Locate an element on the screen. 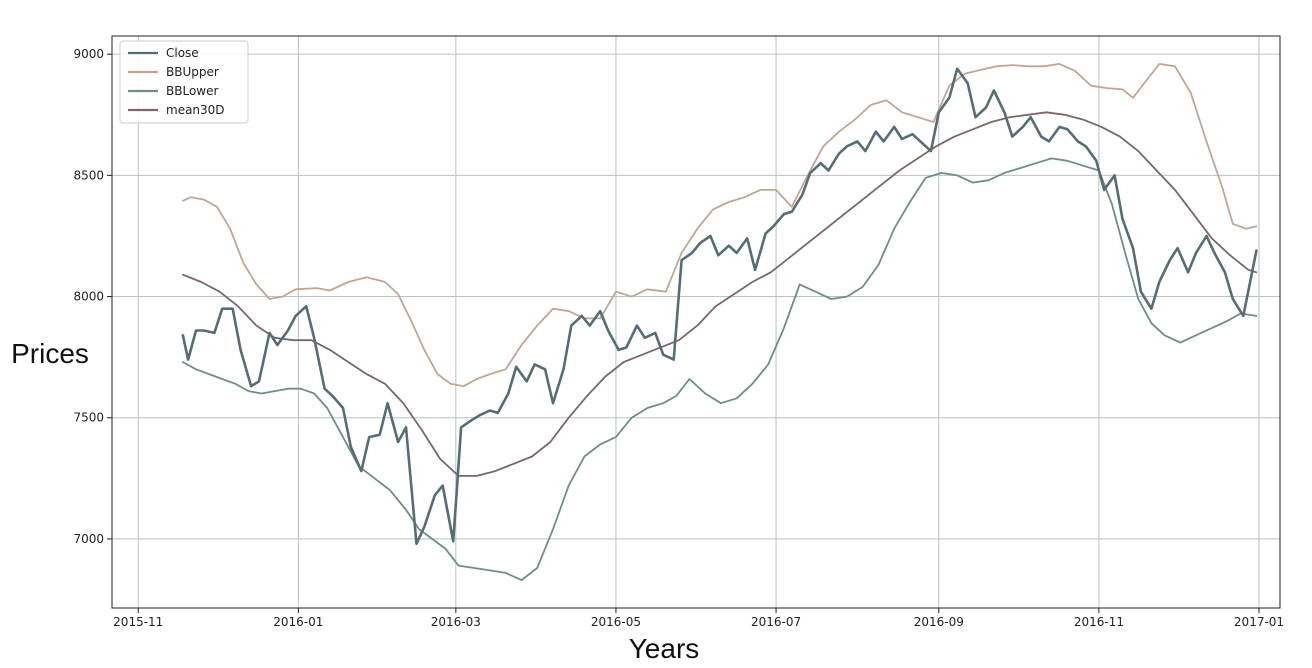 The image size is (1312, 668). x-tick-label: 2016-09 is located at coordinates (939, 622).